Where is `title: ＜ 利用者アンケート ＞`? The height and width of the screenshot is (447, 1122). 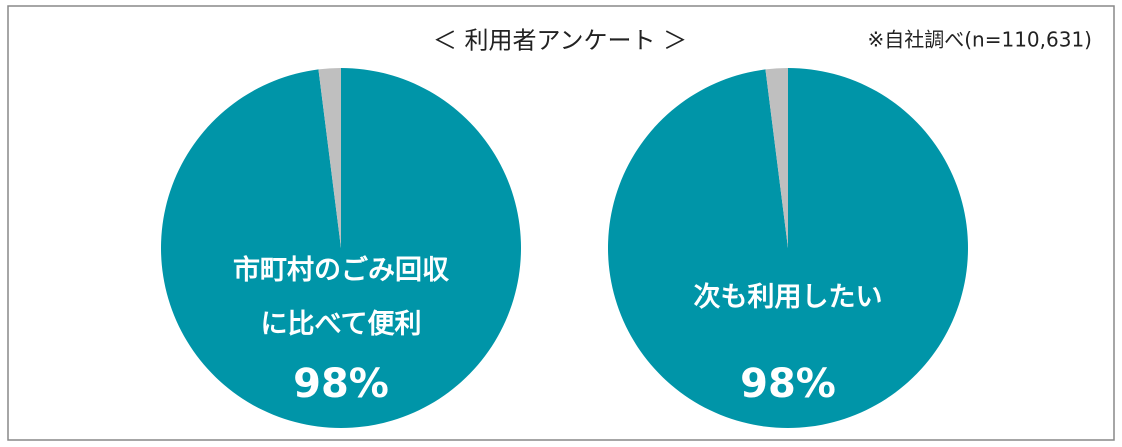
title: ＜ 利用者アンケート ＞ is located at coordinates (560, 40).